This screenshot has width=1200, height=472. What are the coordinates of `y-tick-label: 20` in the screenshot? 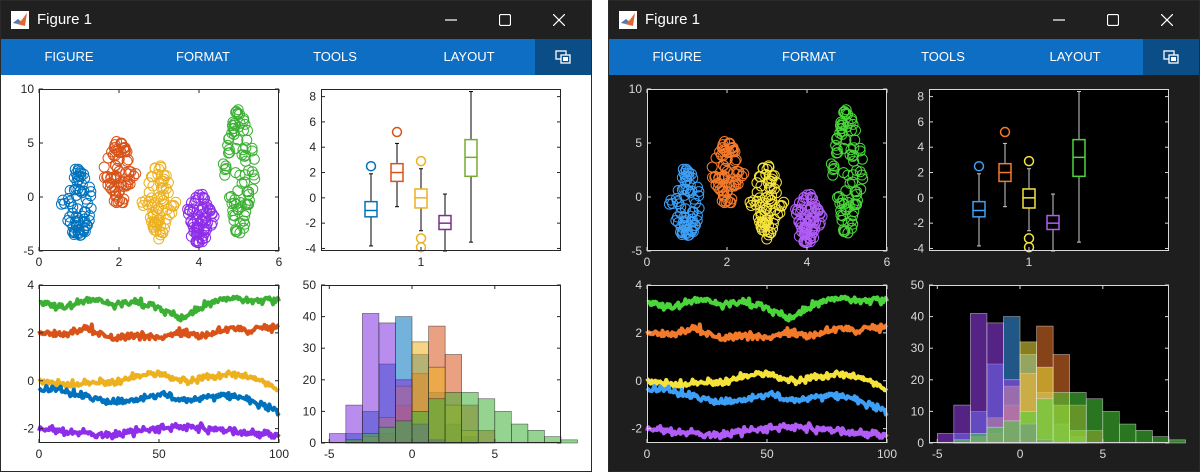 It's located at (310, 380).